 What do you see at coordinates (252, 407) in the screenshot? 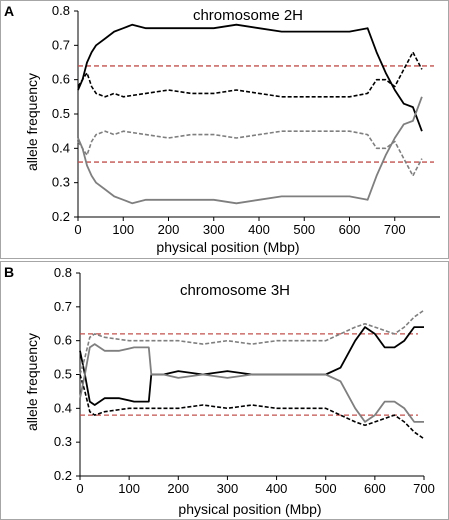
I see `panel-b-series-dashed-black` at bounding box center [252, 407].